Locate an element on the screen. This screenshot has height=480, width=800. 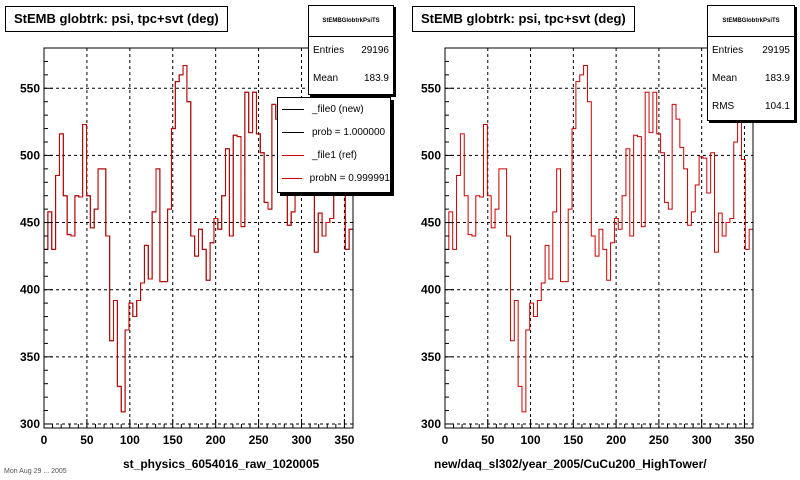
footer-timestamp: Mon Aug 29 ... 2005 is located at coordinates (35, 471).